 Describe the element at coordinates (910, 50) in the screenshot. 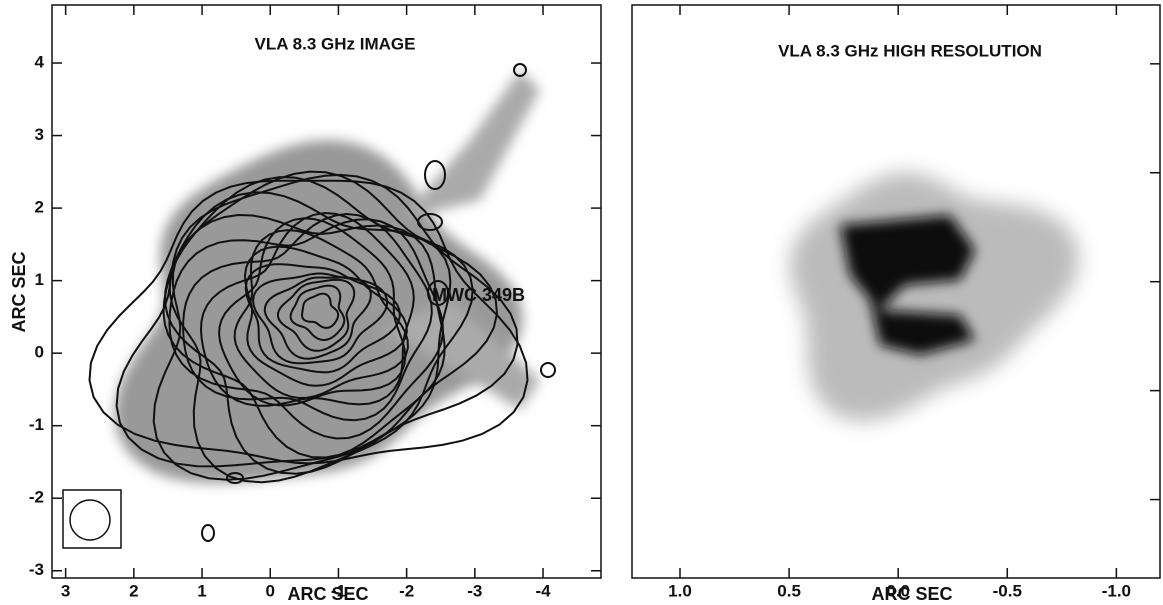

I see `panel-title: VLA 8.3 GHz HIGH RESOLUTION` at that location.